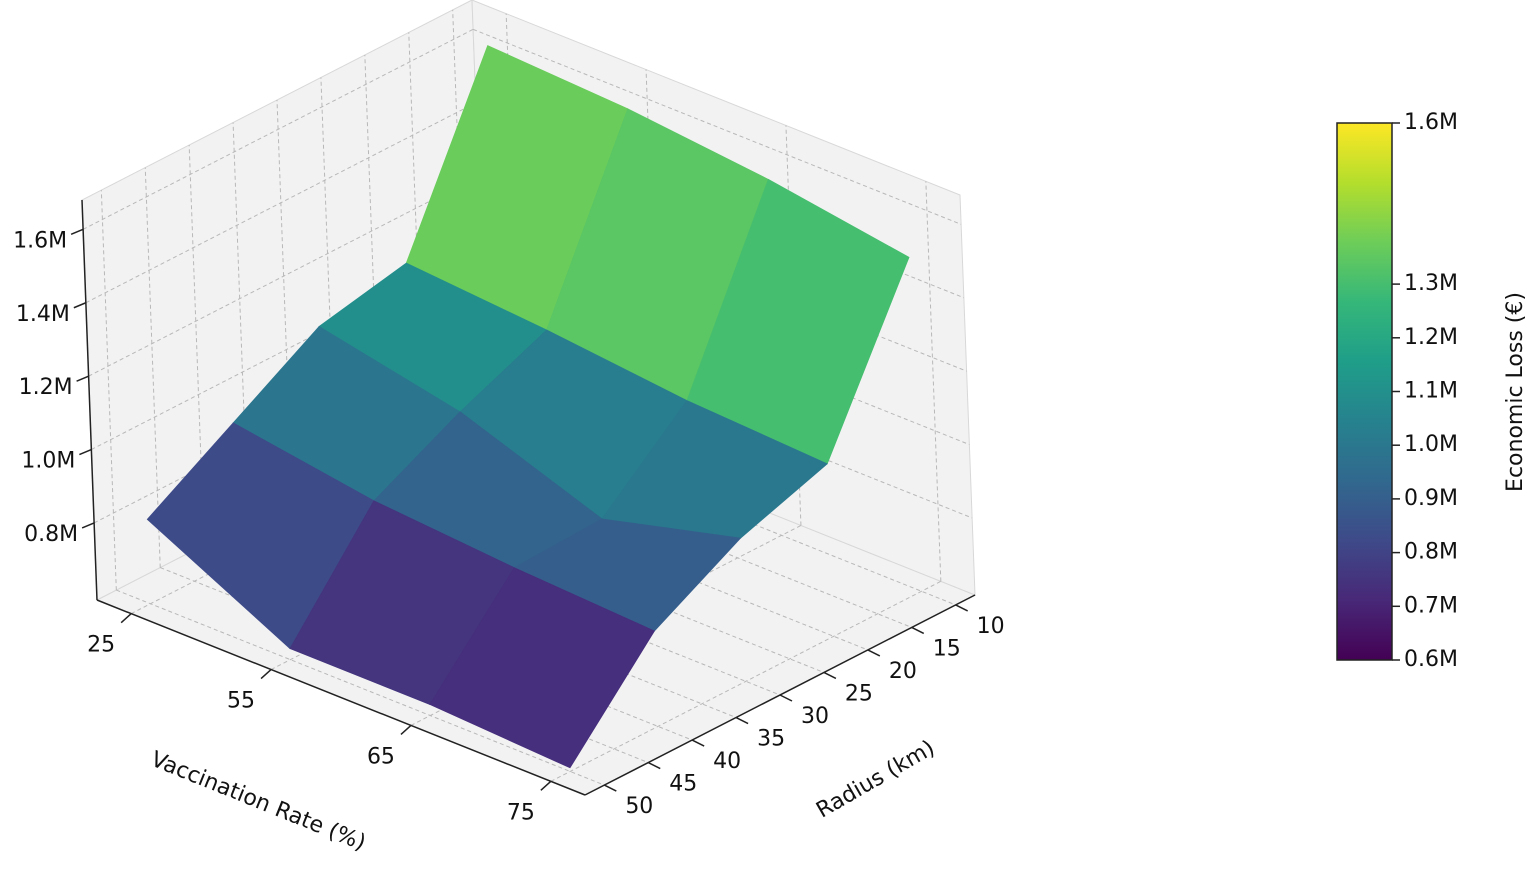 This screenshot has width=1536, height=869. I want to click on x-tick-label: 55, so click(241, 701).